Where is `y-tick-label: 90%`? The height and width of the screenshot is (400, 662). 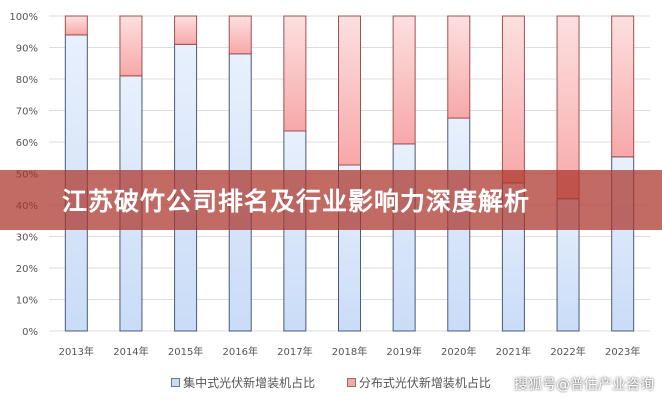
y-tick-label: 90% is located at coordinates (27, 49).